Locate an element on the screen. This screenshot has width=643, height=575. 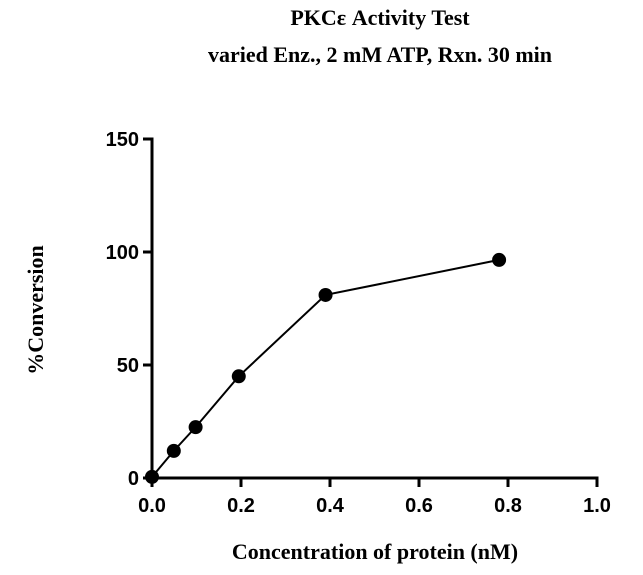
x-tick-label: 0.6 is located at coordinates (419, 506).